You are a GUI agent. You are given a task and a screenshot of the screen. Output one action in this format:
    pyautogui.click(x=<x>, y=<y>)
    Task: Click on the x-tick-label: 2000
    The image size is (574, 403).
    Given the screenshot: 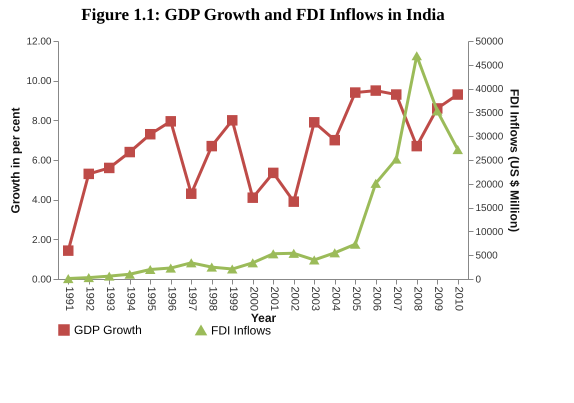 What is the action you would take?
    pyautogui.click(x=253, y=298)
    